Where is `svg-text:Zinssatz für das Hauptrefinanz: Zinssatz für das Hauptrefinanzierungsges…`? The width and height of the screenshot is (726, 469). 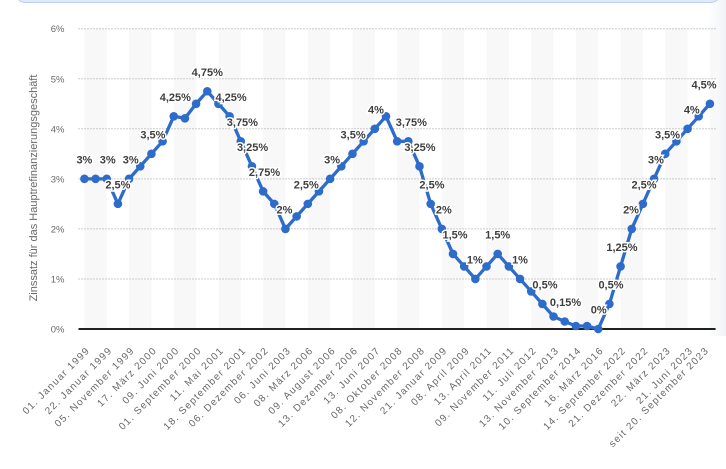 svg-text:Zinssatz für das Hauptrefinanz: Zinssatz für das Hauptrefinanzierungsges… is located at coordinates (34, 188).